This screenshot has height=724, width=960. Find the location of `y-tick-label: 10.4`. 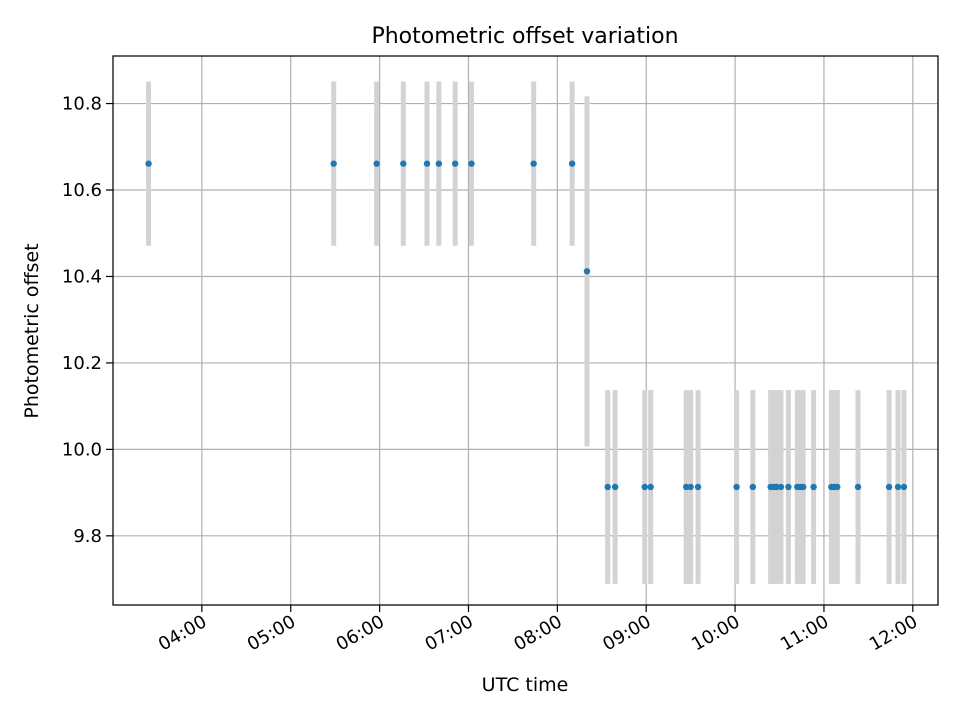

y-tick-label: 10.4 is located at coordinates (82, 276).